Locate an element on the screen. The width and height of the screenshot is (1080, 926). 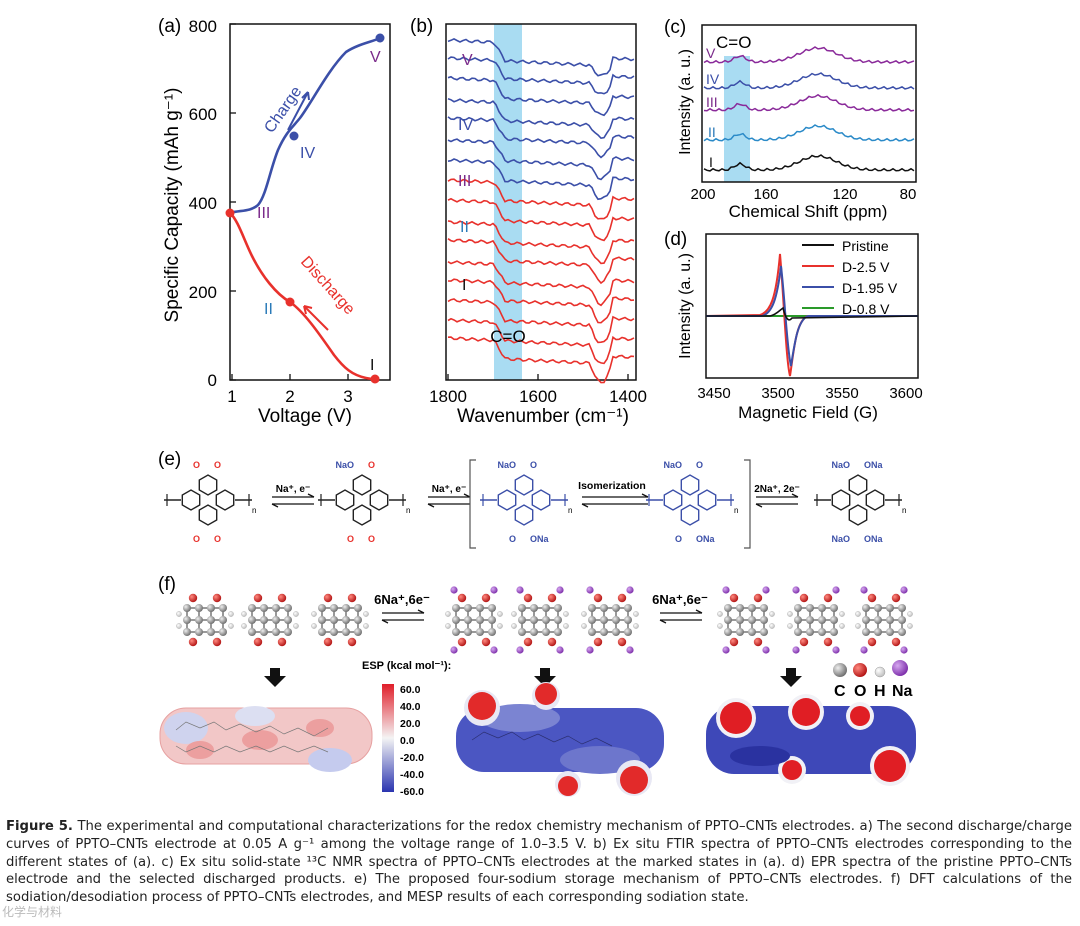
f-arrow-1-label: 6Na⁺,6e⁻ is located at coordinates (402, 599).